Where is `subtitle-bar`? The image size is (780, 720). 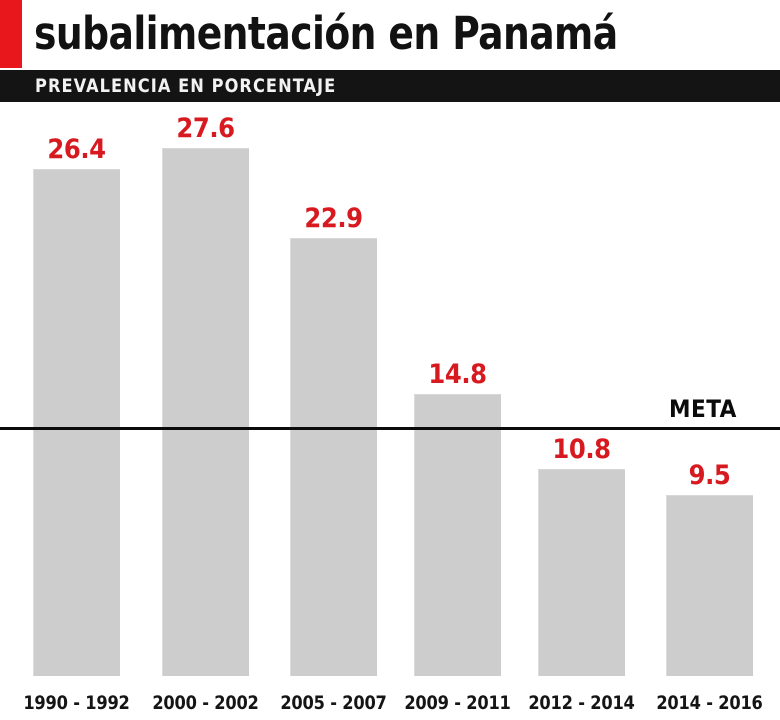
subtitle-bar is located at coordinates (390, 86).